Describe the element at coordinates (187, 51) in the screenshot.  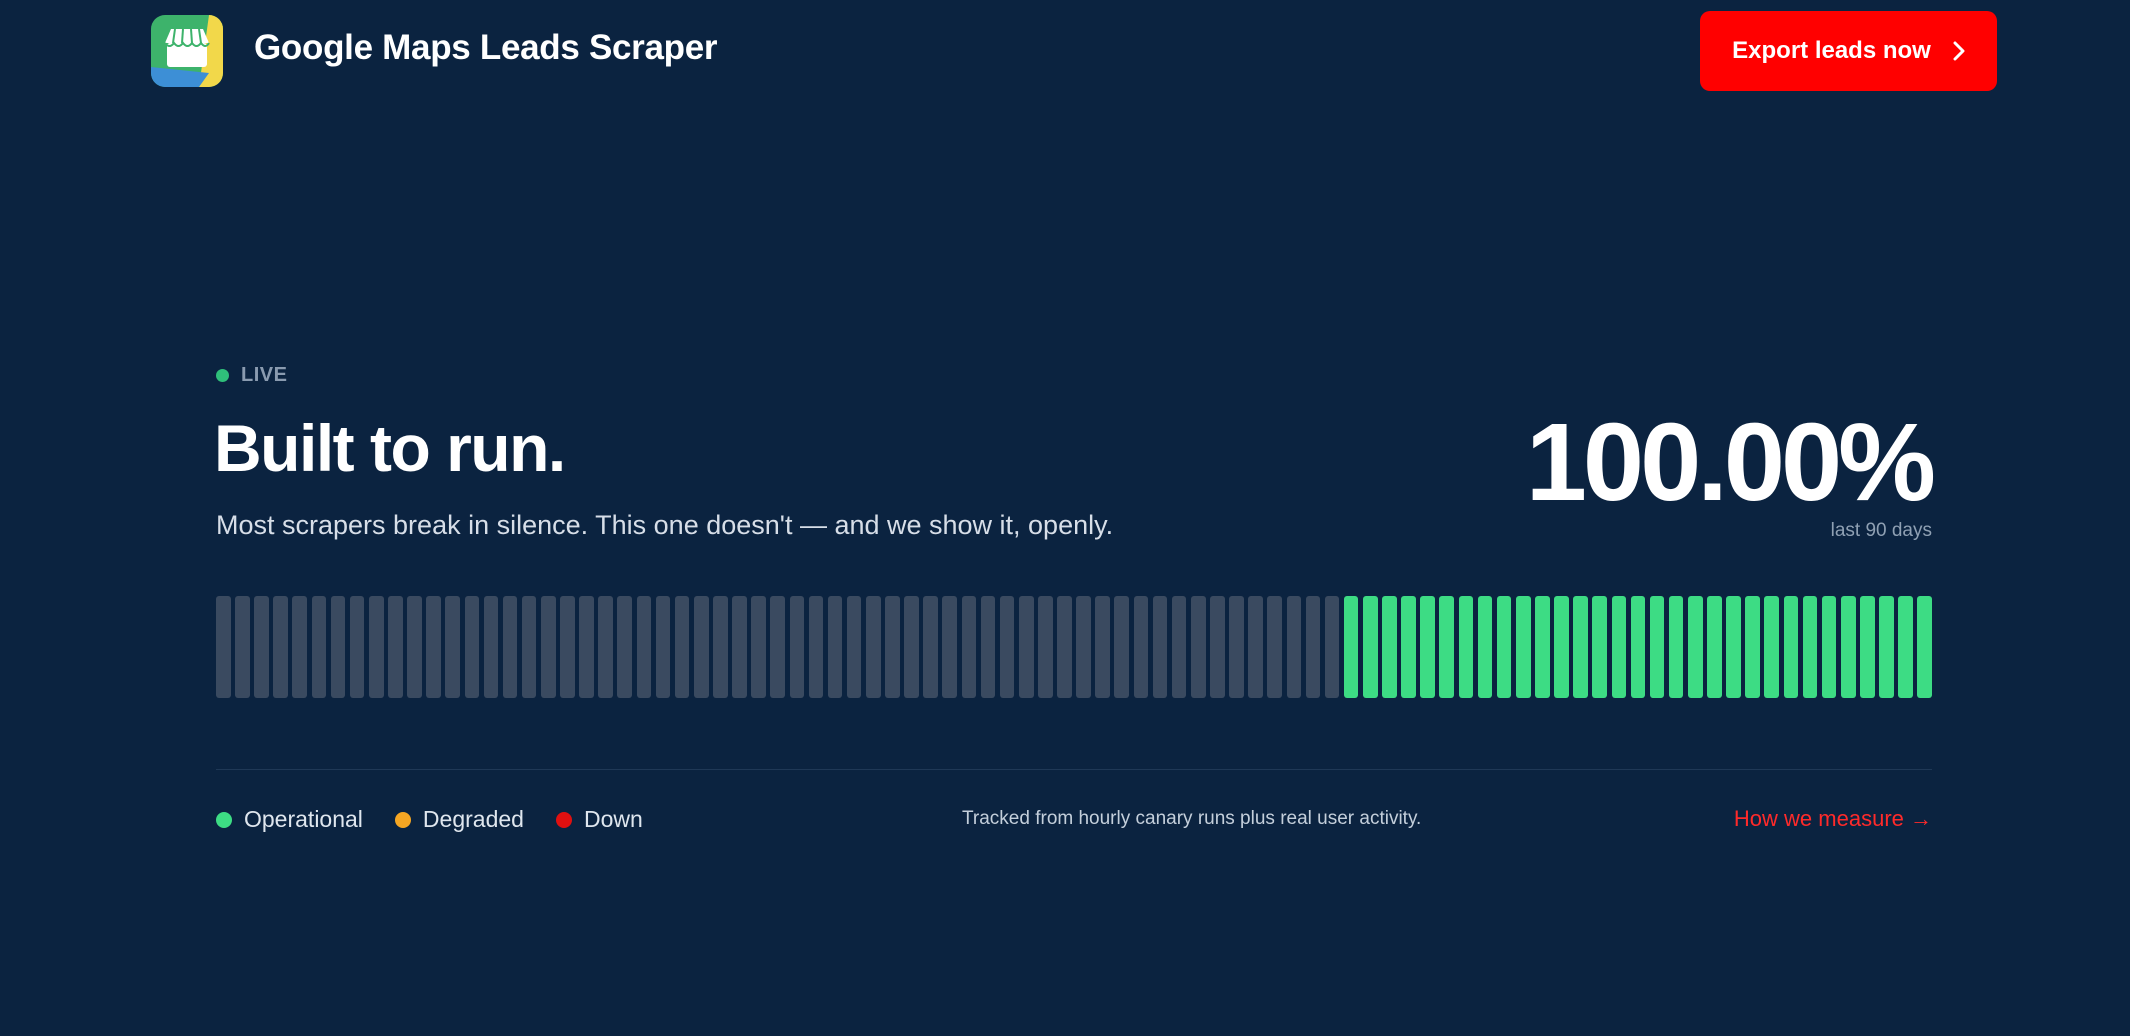
I see `app-logo-icon` at that location.